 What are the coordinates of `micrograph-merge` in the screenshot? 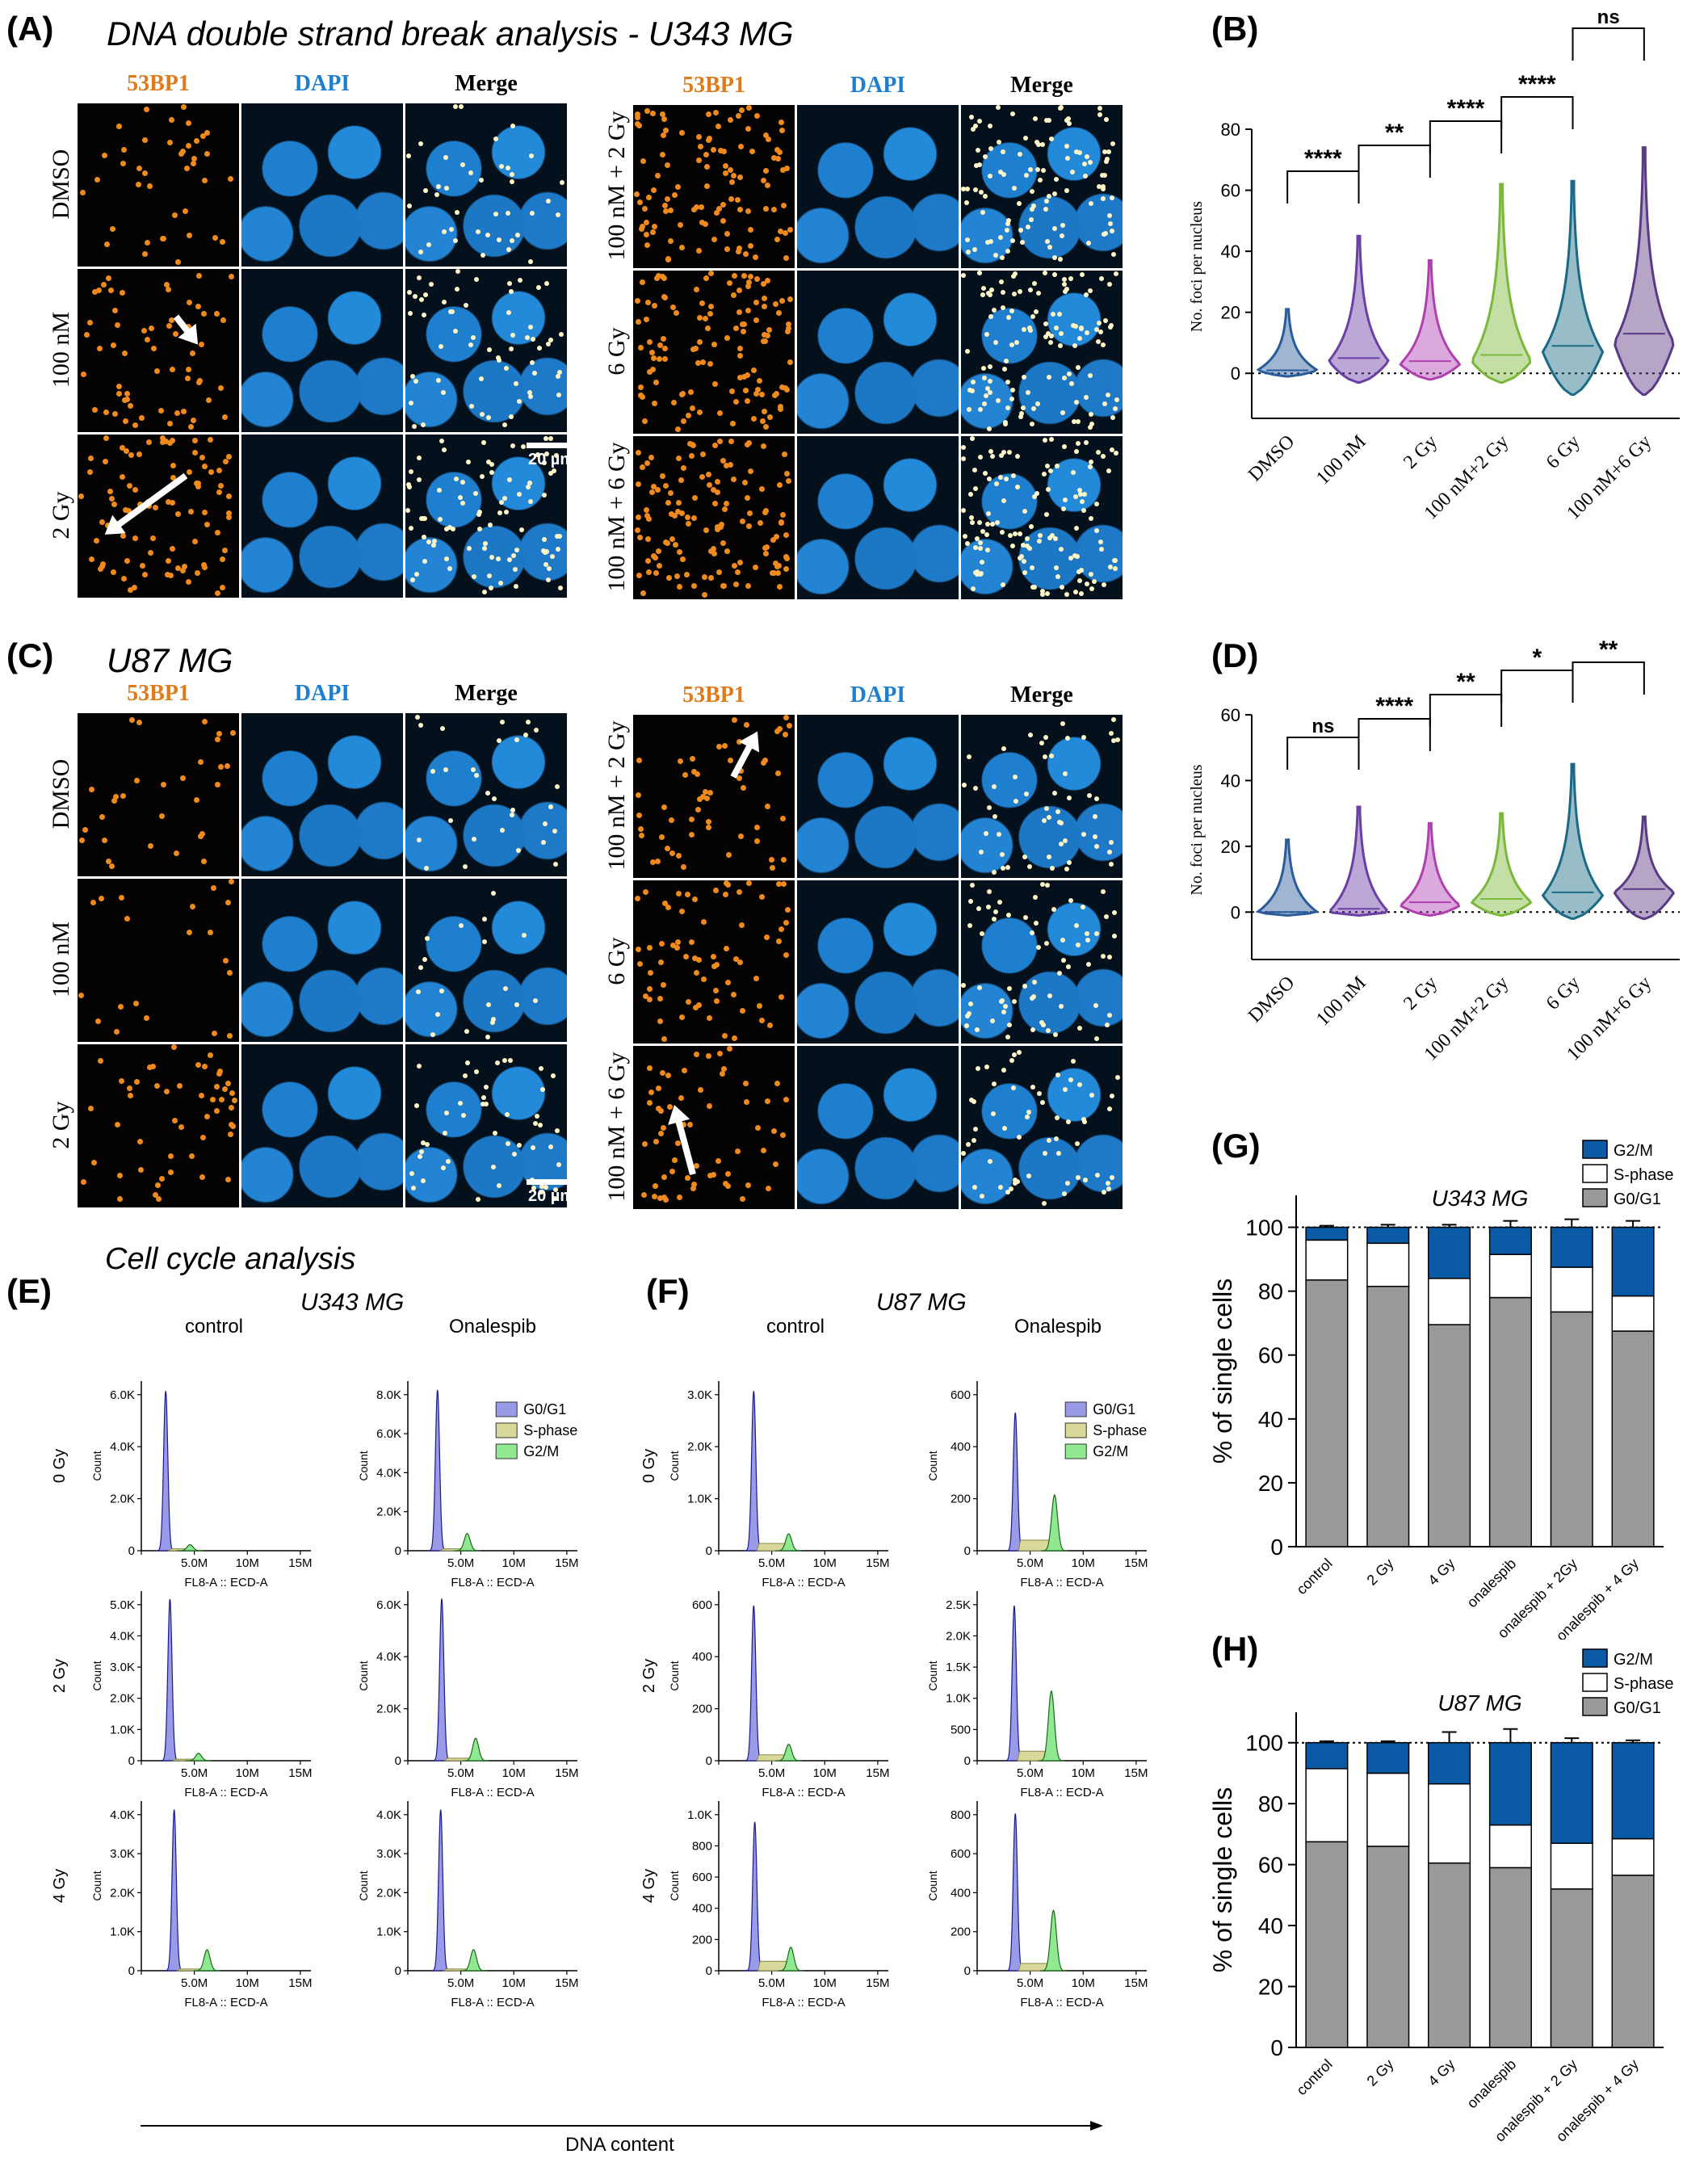 It's located at (486, 960).